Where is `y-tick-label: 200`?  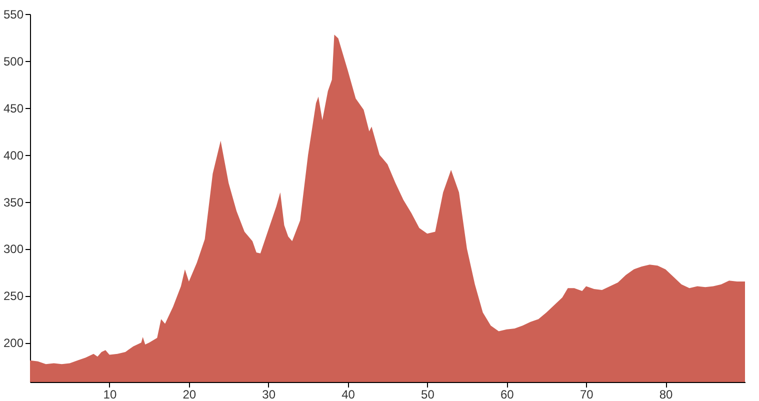
y-tick-label: 200 is located at coordinates (13, 343).